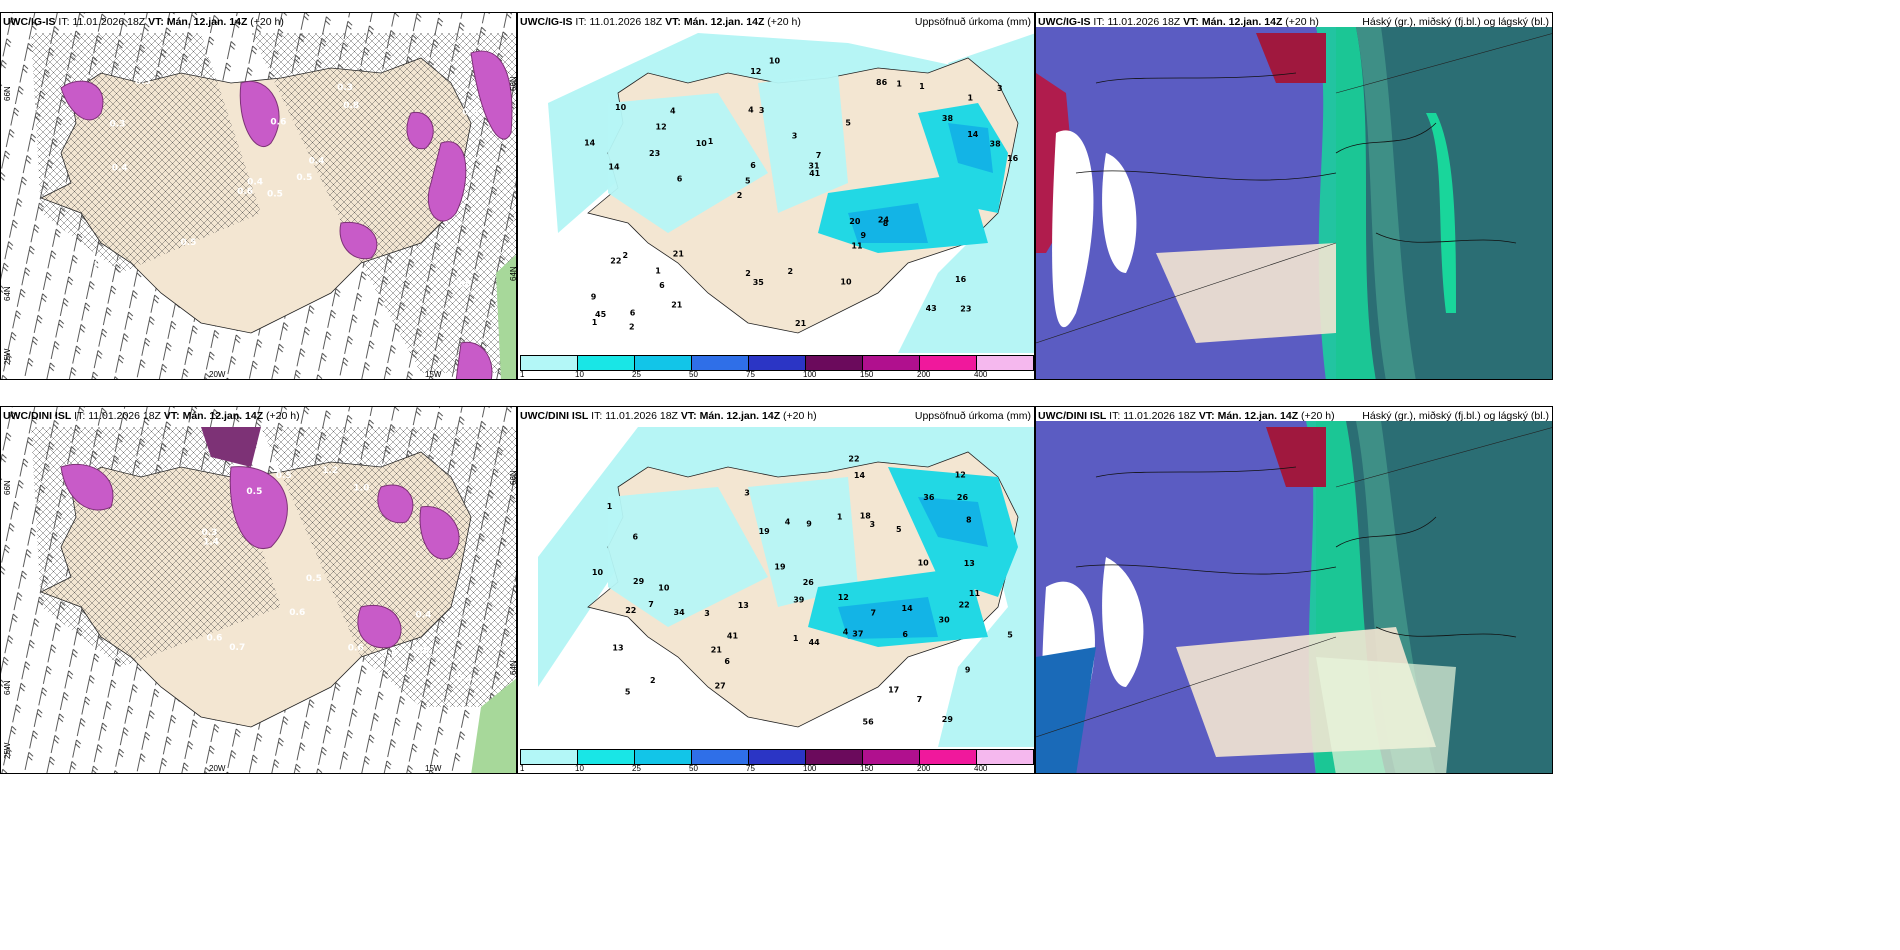 The image size is (1900, 950). Describe the element at coordinates (513, 477) in the screenshot. I see `right-lat-label-66: 66N` at that location.